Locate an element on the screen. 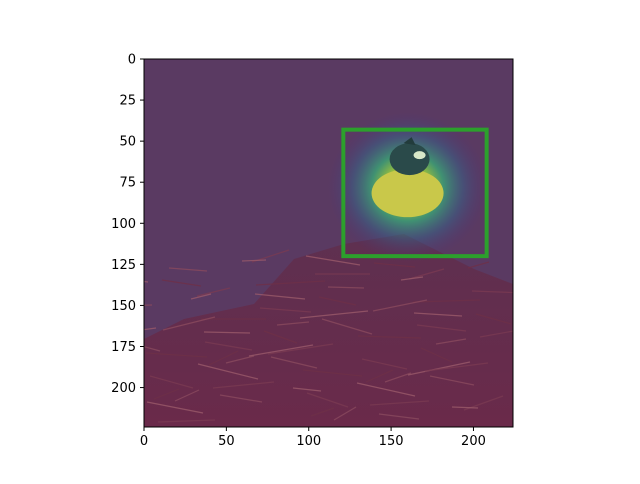 The height and width of the screenshot is (484, 640). x-tick-label: 200 is located at coordinates (473, 441).